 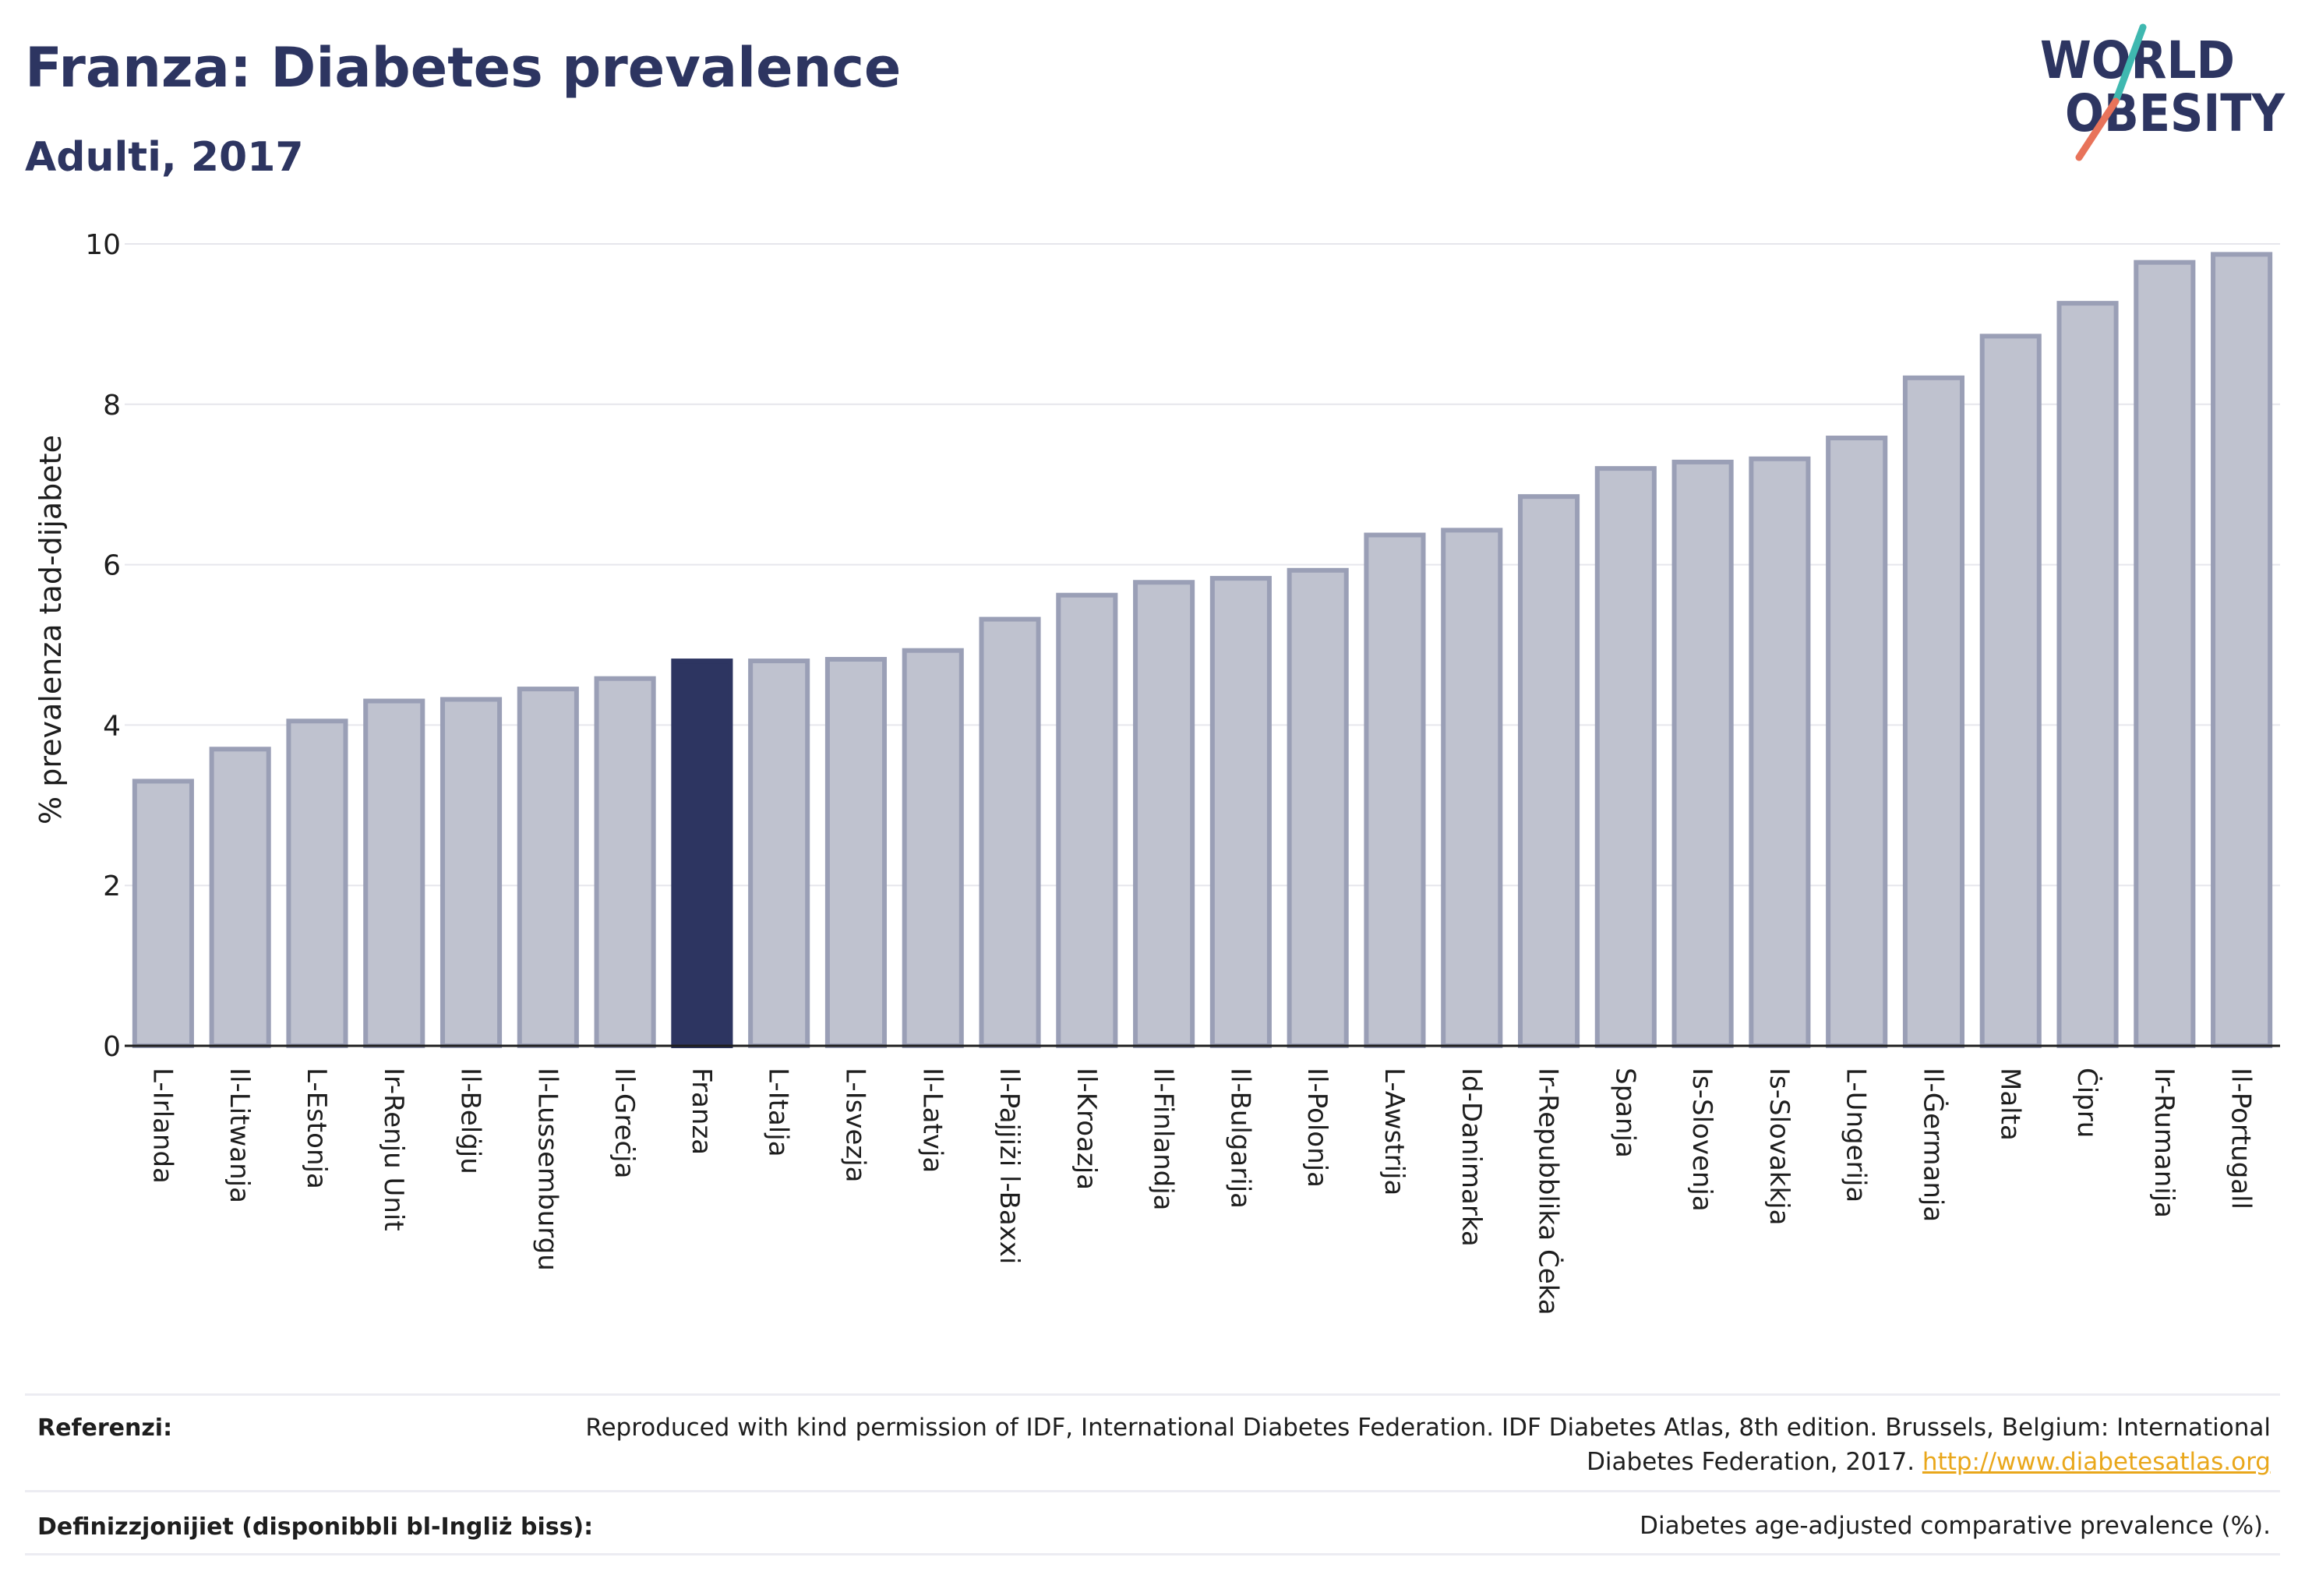 I want to click on x-tick-label: L-Estonja, so click(x=316, y=1128).